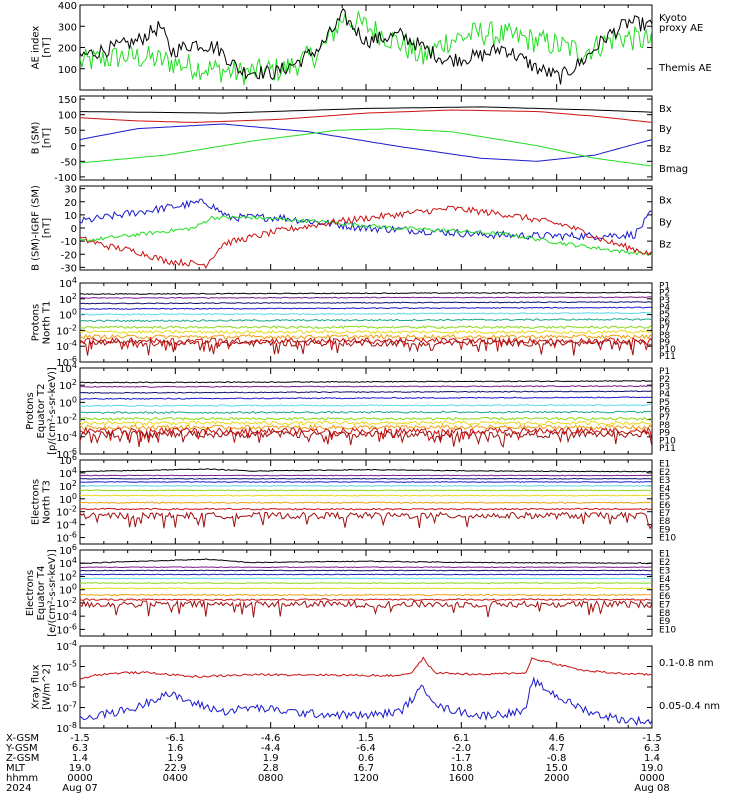  I want to click on y-tick-label: 100, so click(68, 590).